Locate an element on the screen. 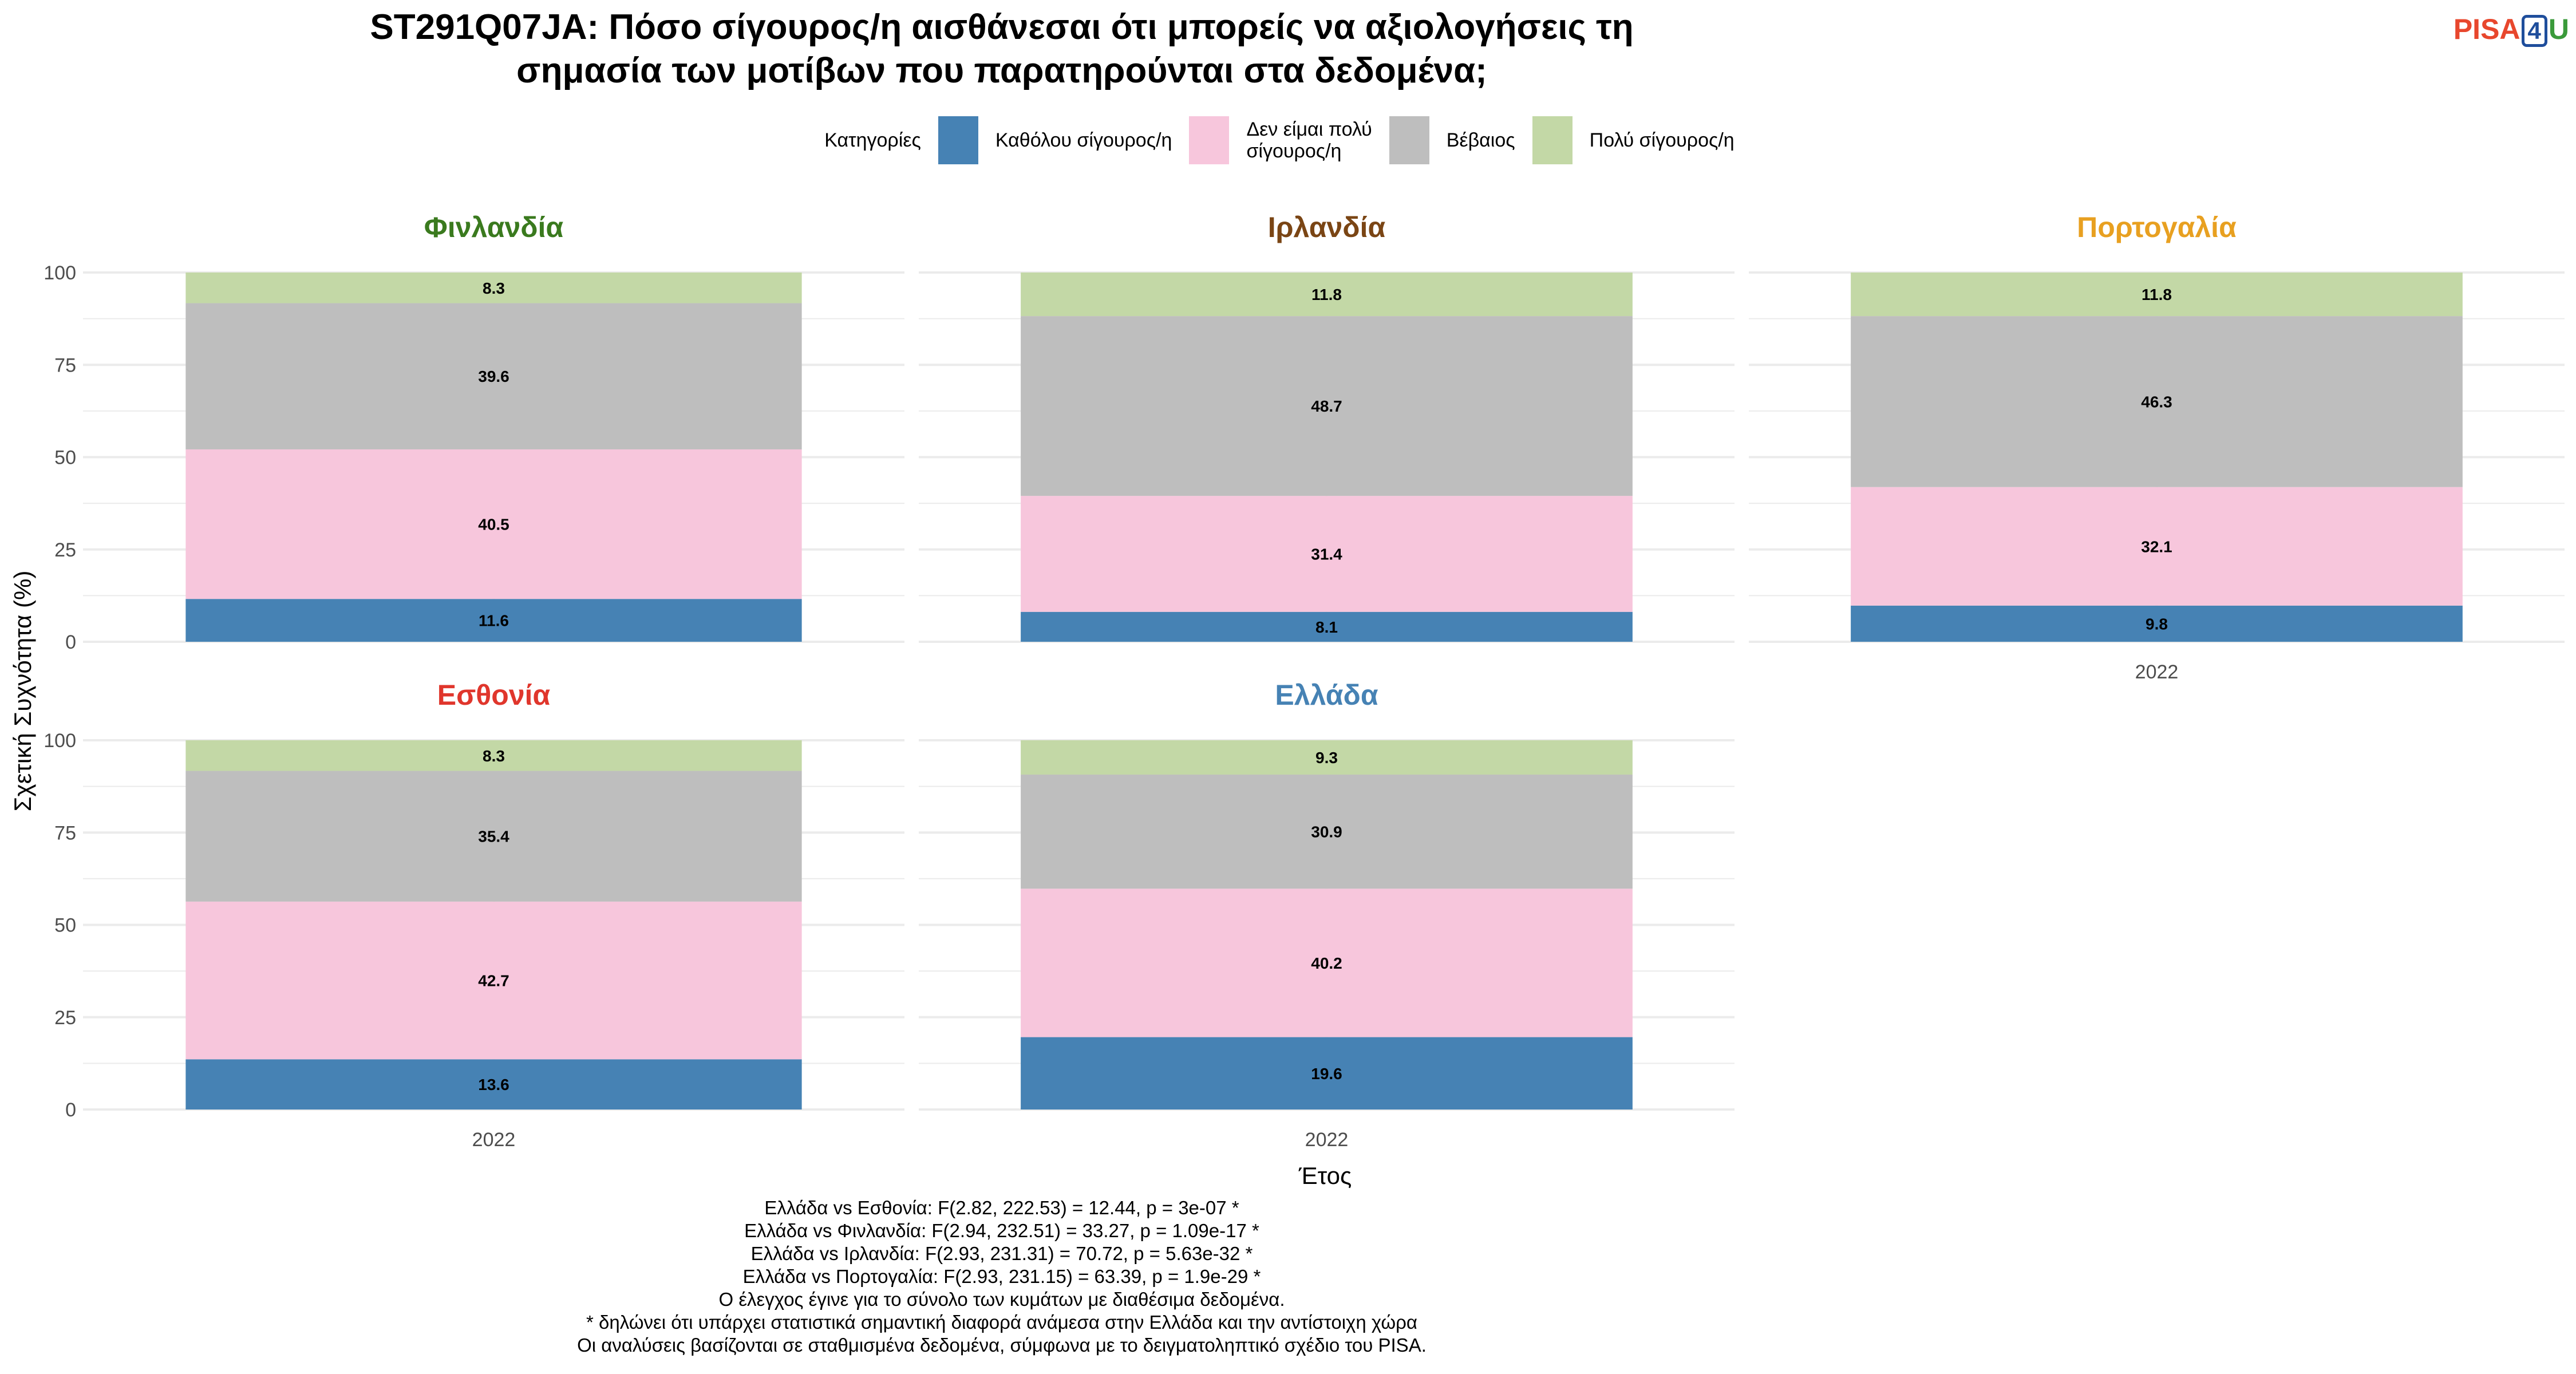 The image size is (2576, 1374). facet-title: Πορτογαλία is located at coordinates (2157, 227).